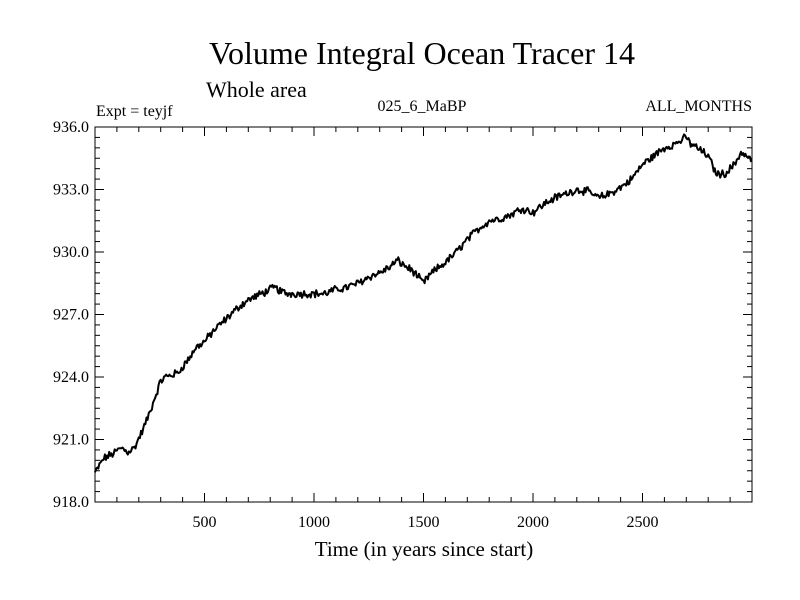 The width and height of the screenshot is (800, 600). What do you see at coordinates (71, 127) in the screenshot?
I see `y-tick-label: 936.0` at bounding box center [71, 127].